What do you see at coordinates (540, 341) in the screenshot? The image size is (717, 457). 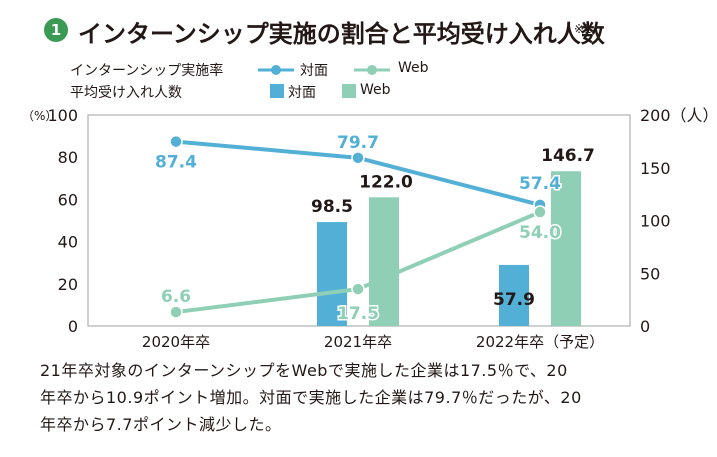 I see `x-tick-label: 2022年卒（予定）` at bounding box center [540, 341].